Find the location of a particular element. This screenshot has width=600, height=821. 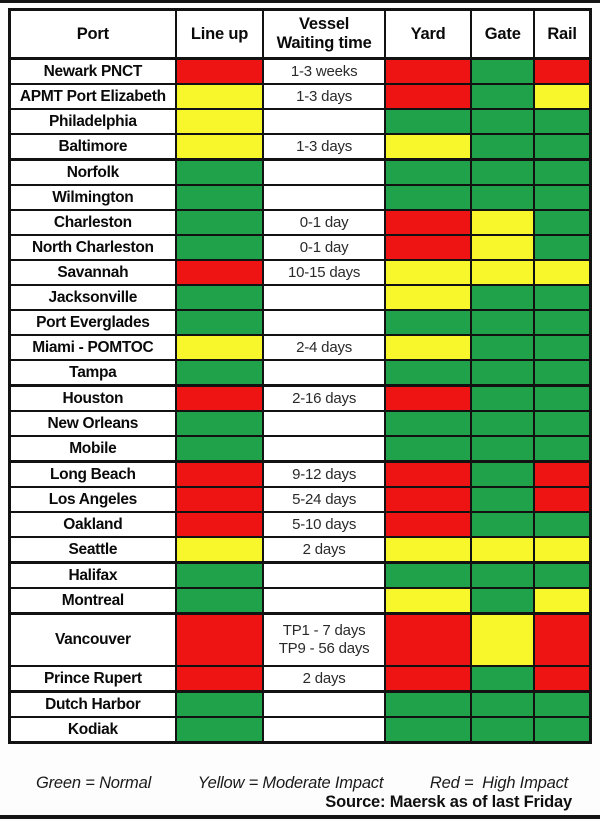

table-row: Prince Rupert 2 days is located at coordinates (300, 679).